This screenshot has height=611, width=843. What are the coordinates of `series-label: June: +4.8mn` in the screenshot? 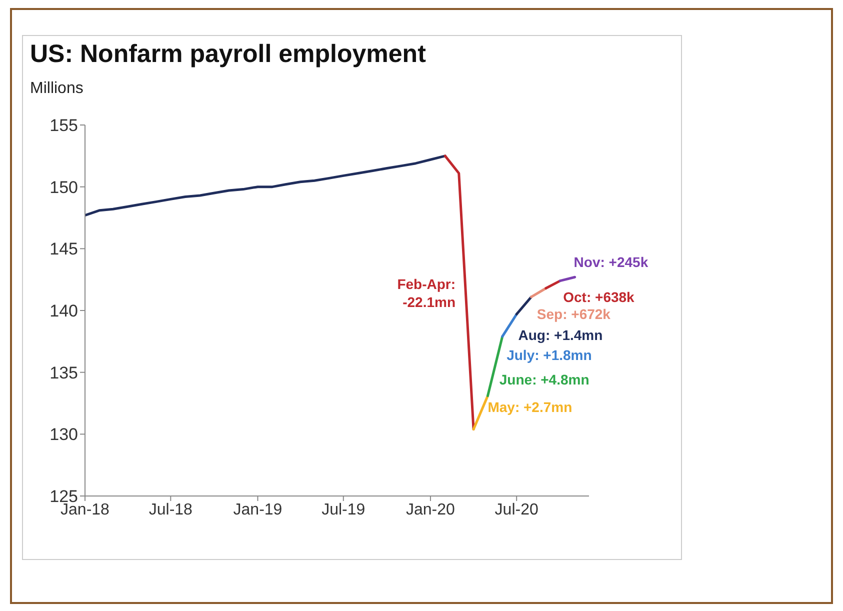 It's located at (544, 379).